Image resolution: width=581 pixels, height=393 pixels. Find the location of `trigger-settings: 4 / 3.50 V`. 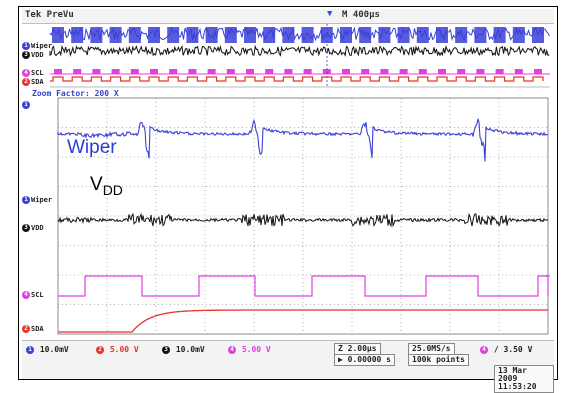

trigger-settings: 4 / 3.50 V is located at coordinates (506, 350).